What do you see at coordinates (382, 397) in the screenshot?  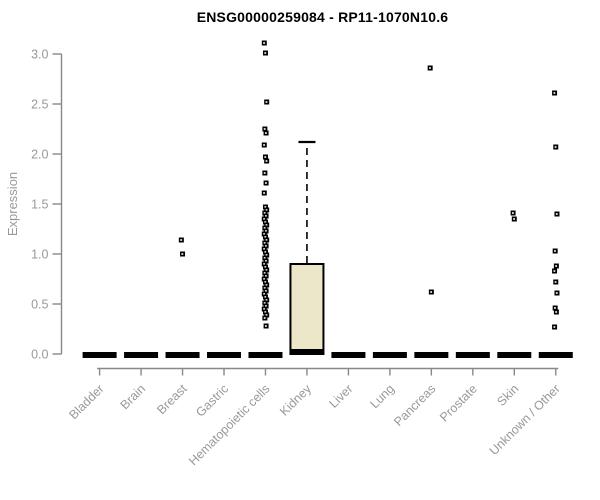 I see `x-category-label: Lung` at bounding box center [382, 397].